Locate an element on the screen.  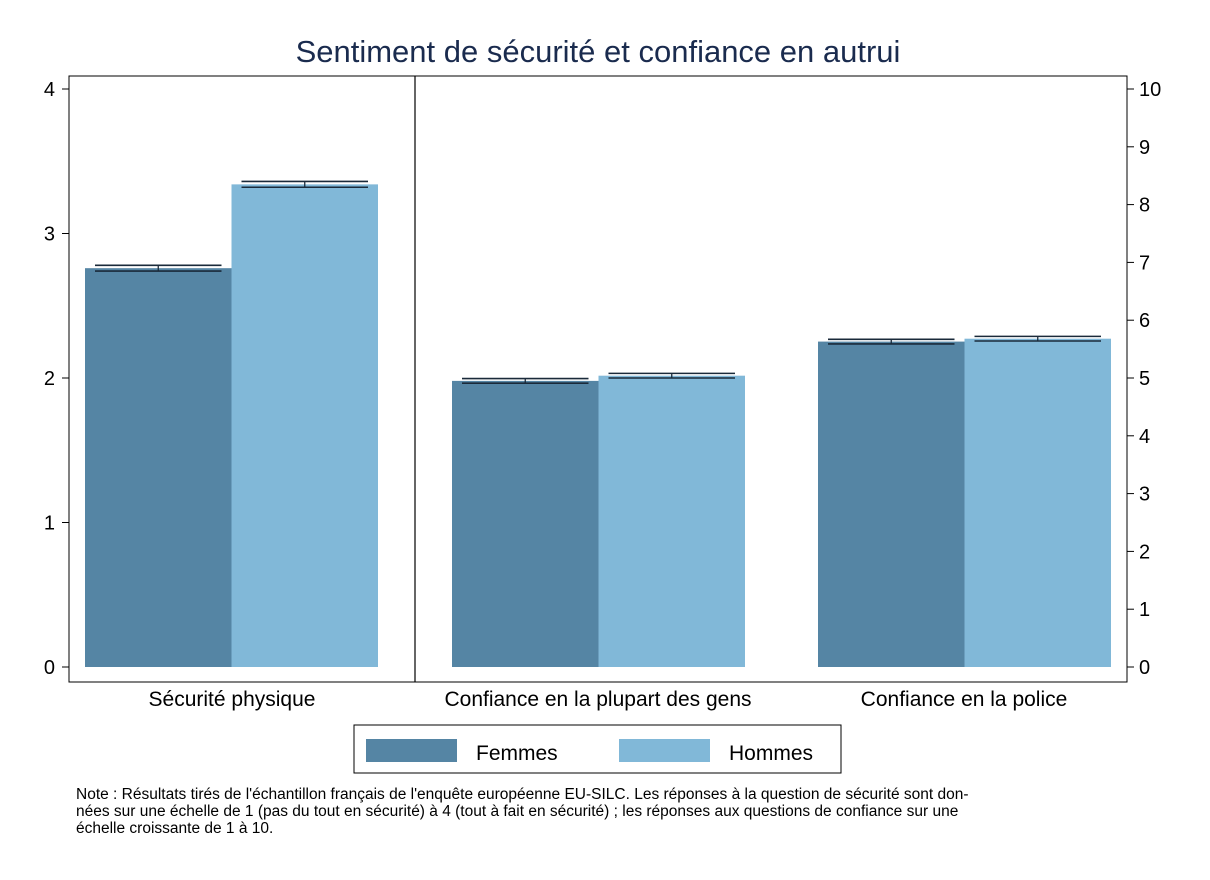
legend-swatch-femmes is located at coordinates (411, 750).